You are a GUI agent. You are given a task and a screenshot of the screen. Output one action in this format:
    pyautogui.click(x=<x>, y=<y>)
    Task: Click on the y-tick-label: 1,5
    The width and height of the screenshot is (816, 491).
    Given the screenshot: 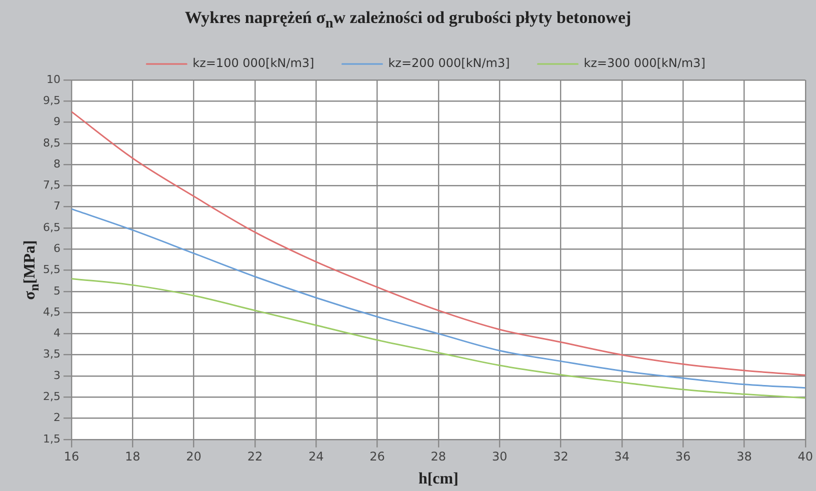 What is the action you would take?
    pyautogui.click(x=51, y=439)
    